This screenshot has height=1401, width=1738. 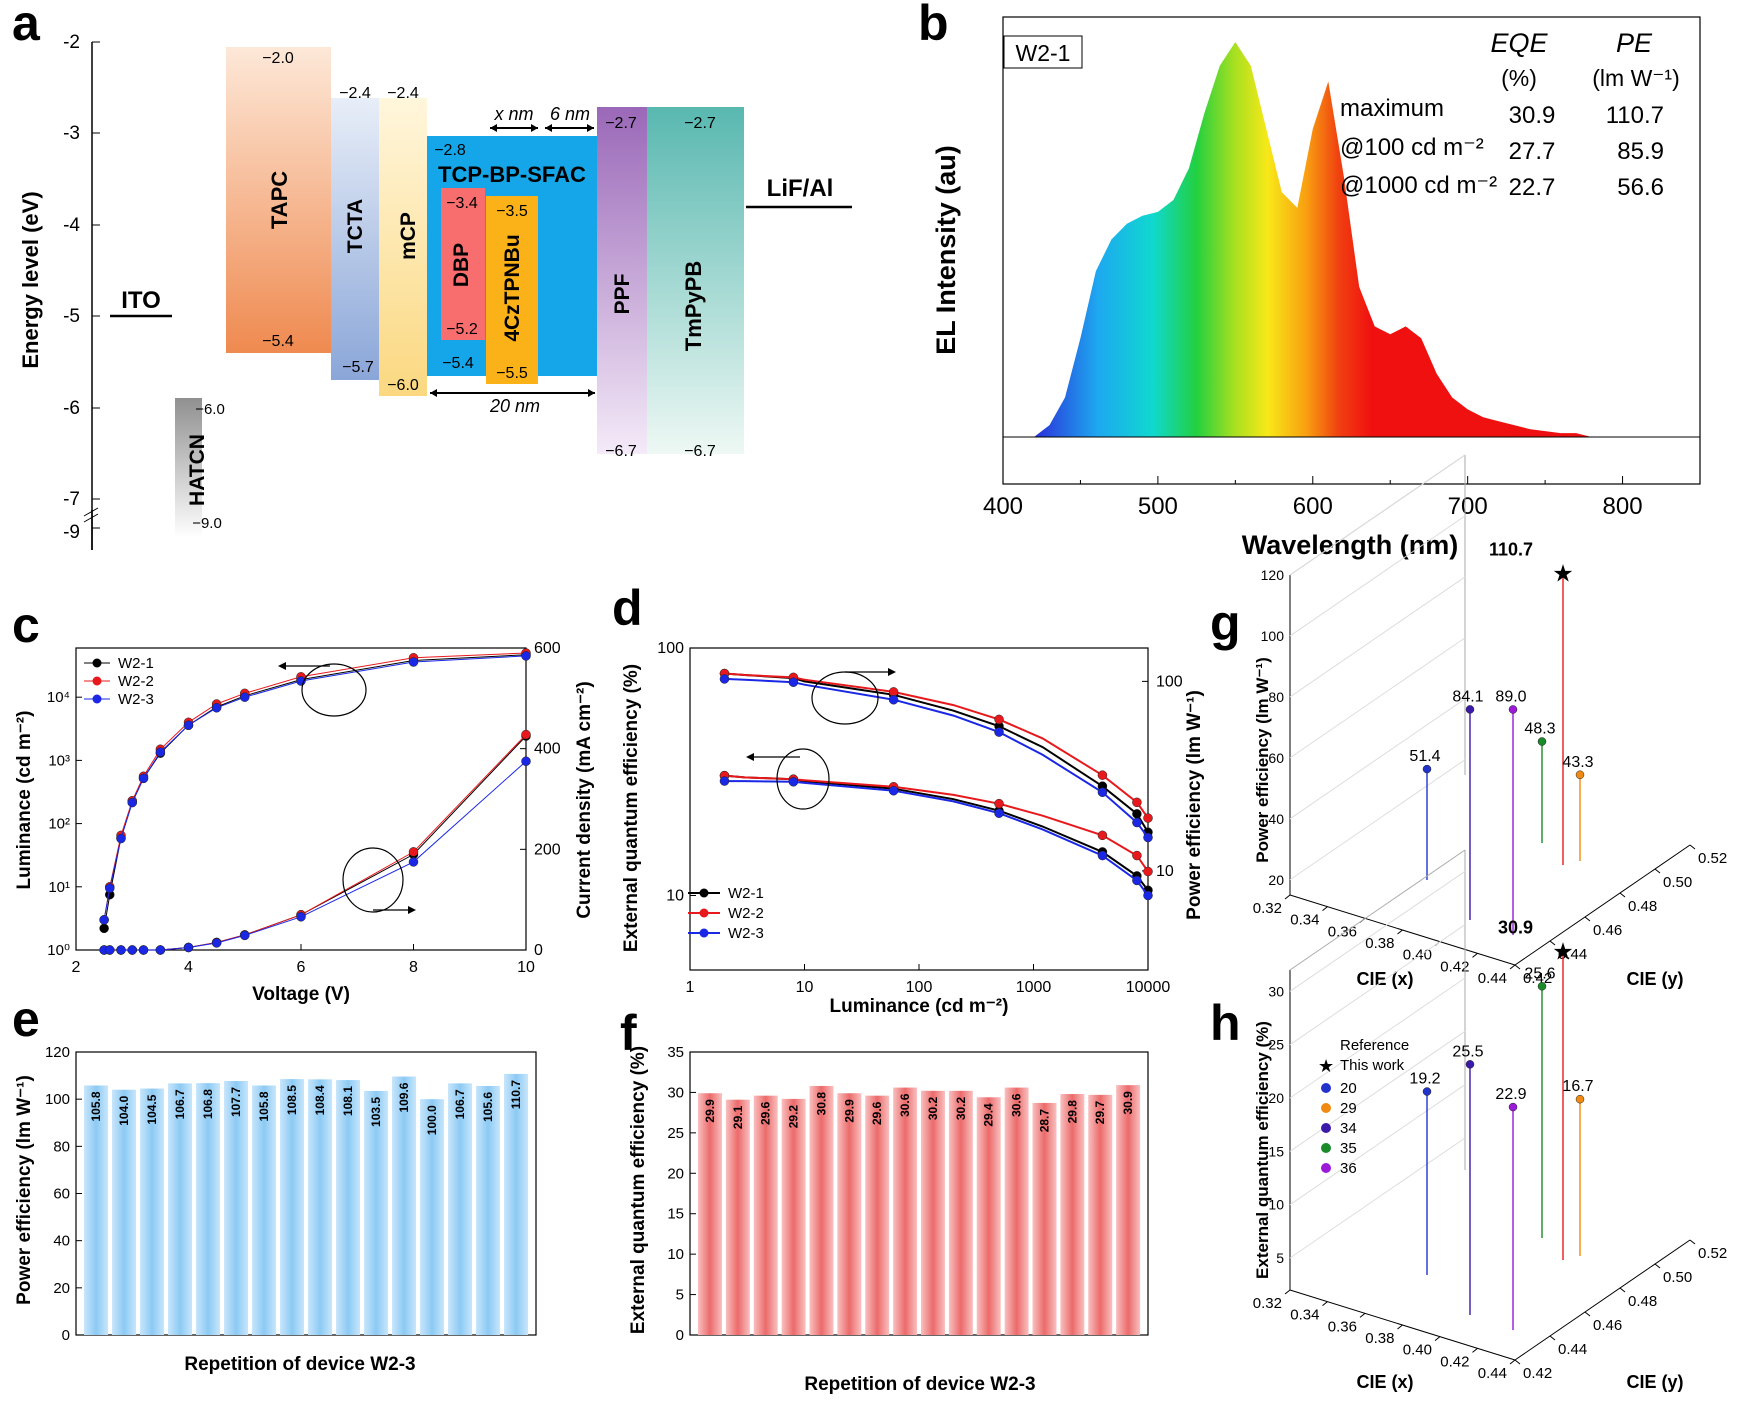 I want to click on c-ytick: 10², so click(x=59, y=824).